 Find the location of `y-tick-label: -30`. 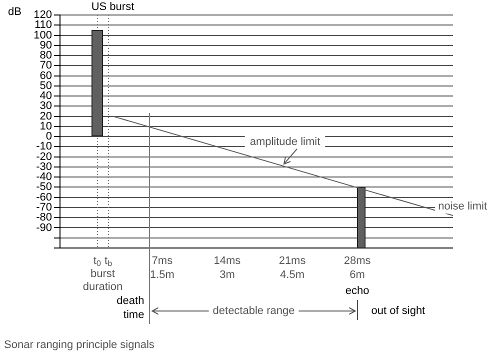

y-tick-label: -30 is located at coordinates (44, 166).